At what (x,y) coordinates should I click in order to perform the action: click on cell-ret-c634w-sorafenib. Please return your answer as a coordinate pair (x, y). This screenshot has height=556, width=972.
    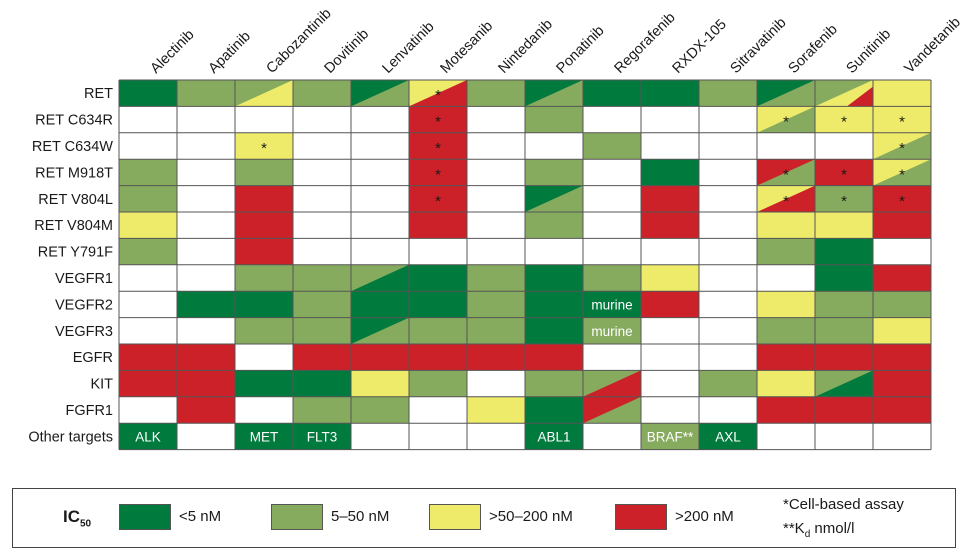
    Looking at the image, I should click on (786, 146).